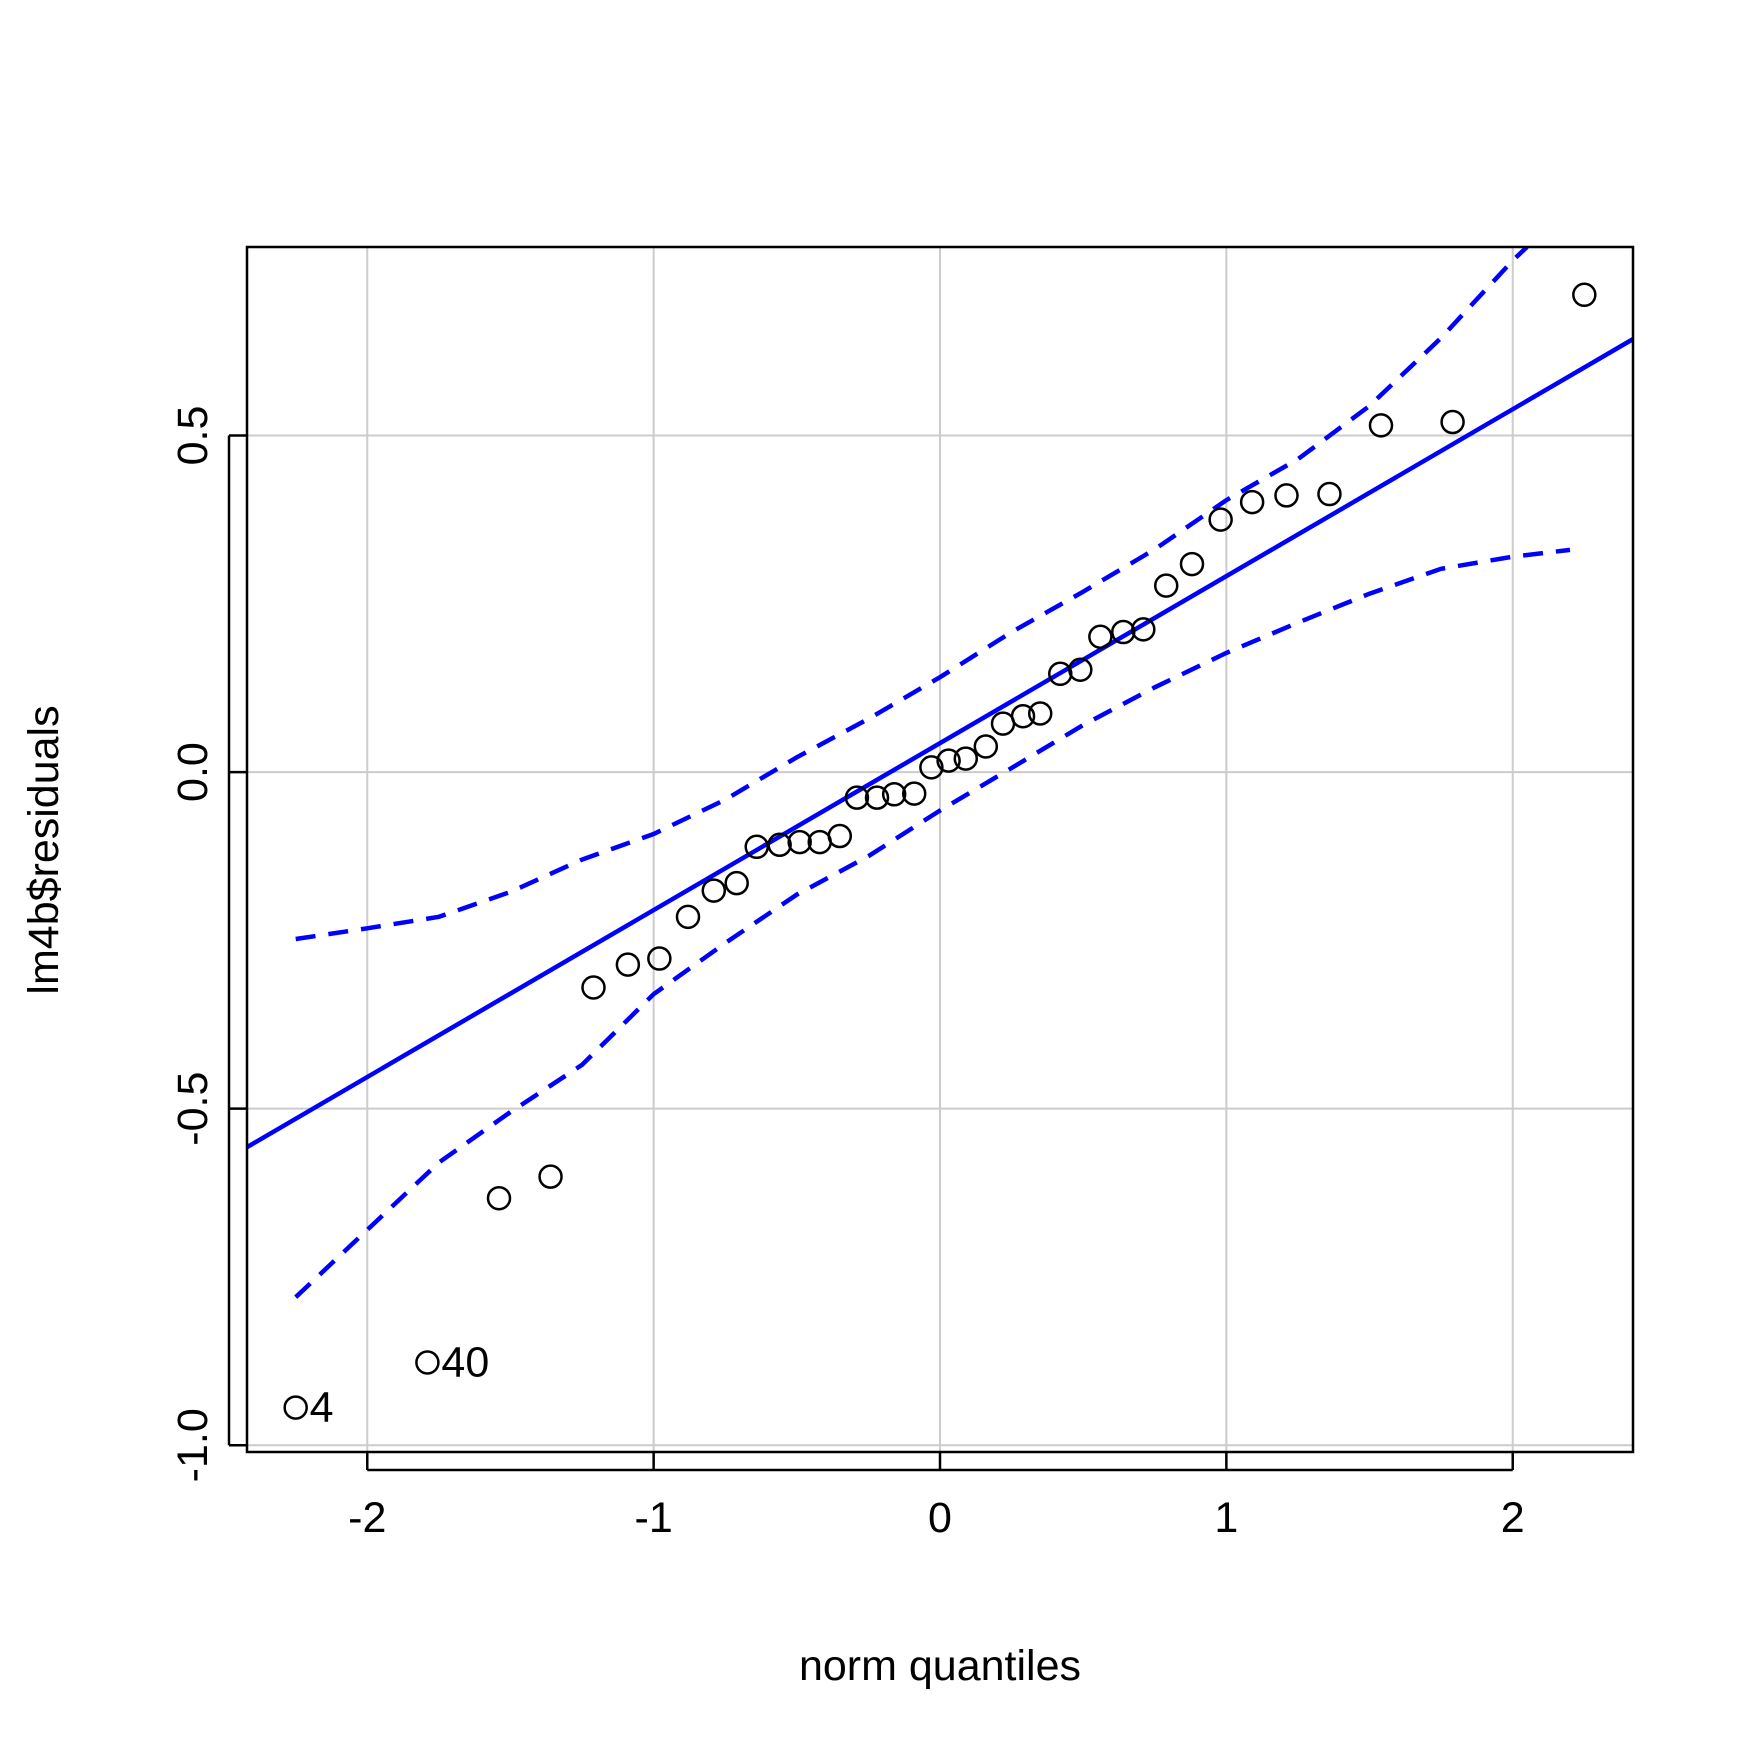  Describe the element at coordinates (654, 1518) in the screenshot. I see `x-tick-label: -1` at that location.